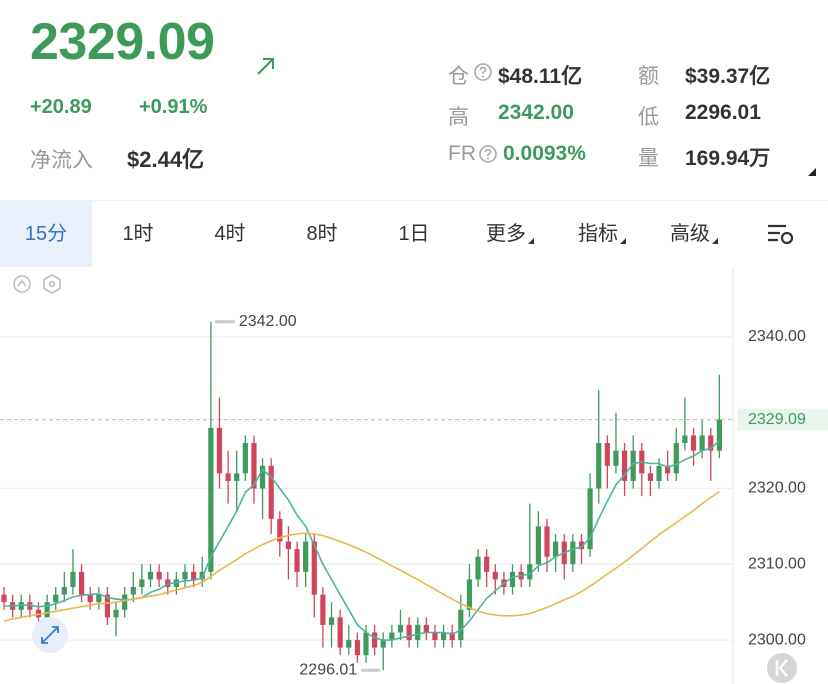 The width and height of the screenshot is (828, 684). Describe the element at coordinates (781, 234) in the screenshot. I see `settings-icon` at that location.